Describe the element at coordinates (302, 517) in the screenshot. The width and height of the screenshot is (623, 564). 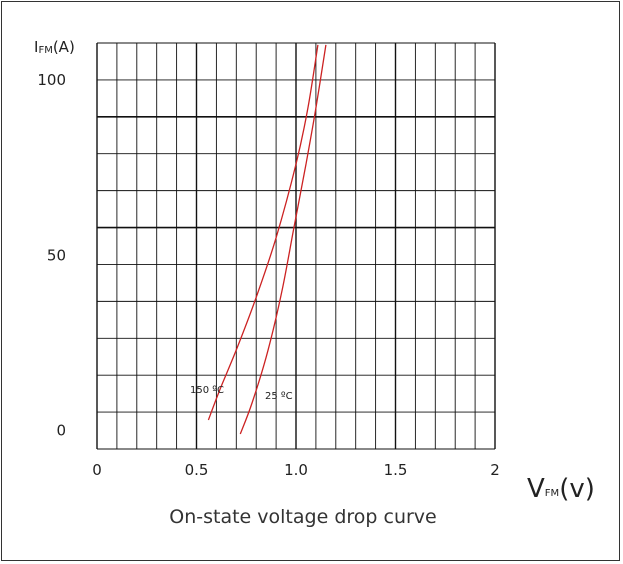
I see `chart-title: On-state voltage drop curve` at that location.